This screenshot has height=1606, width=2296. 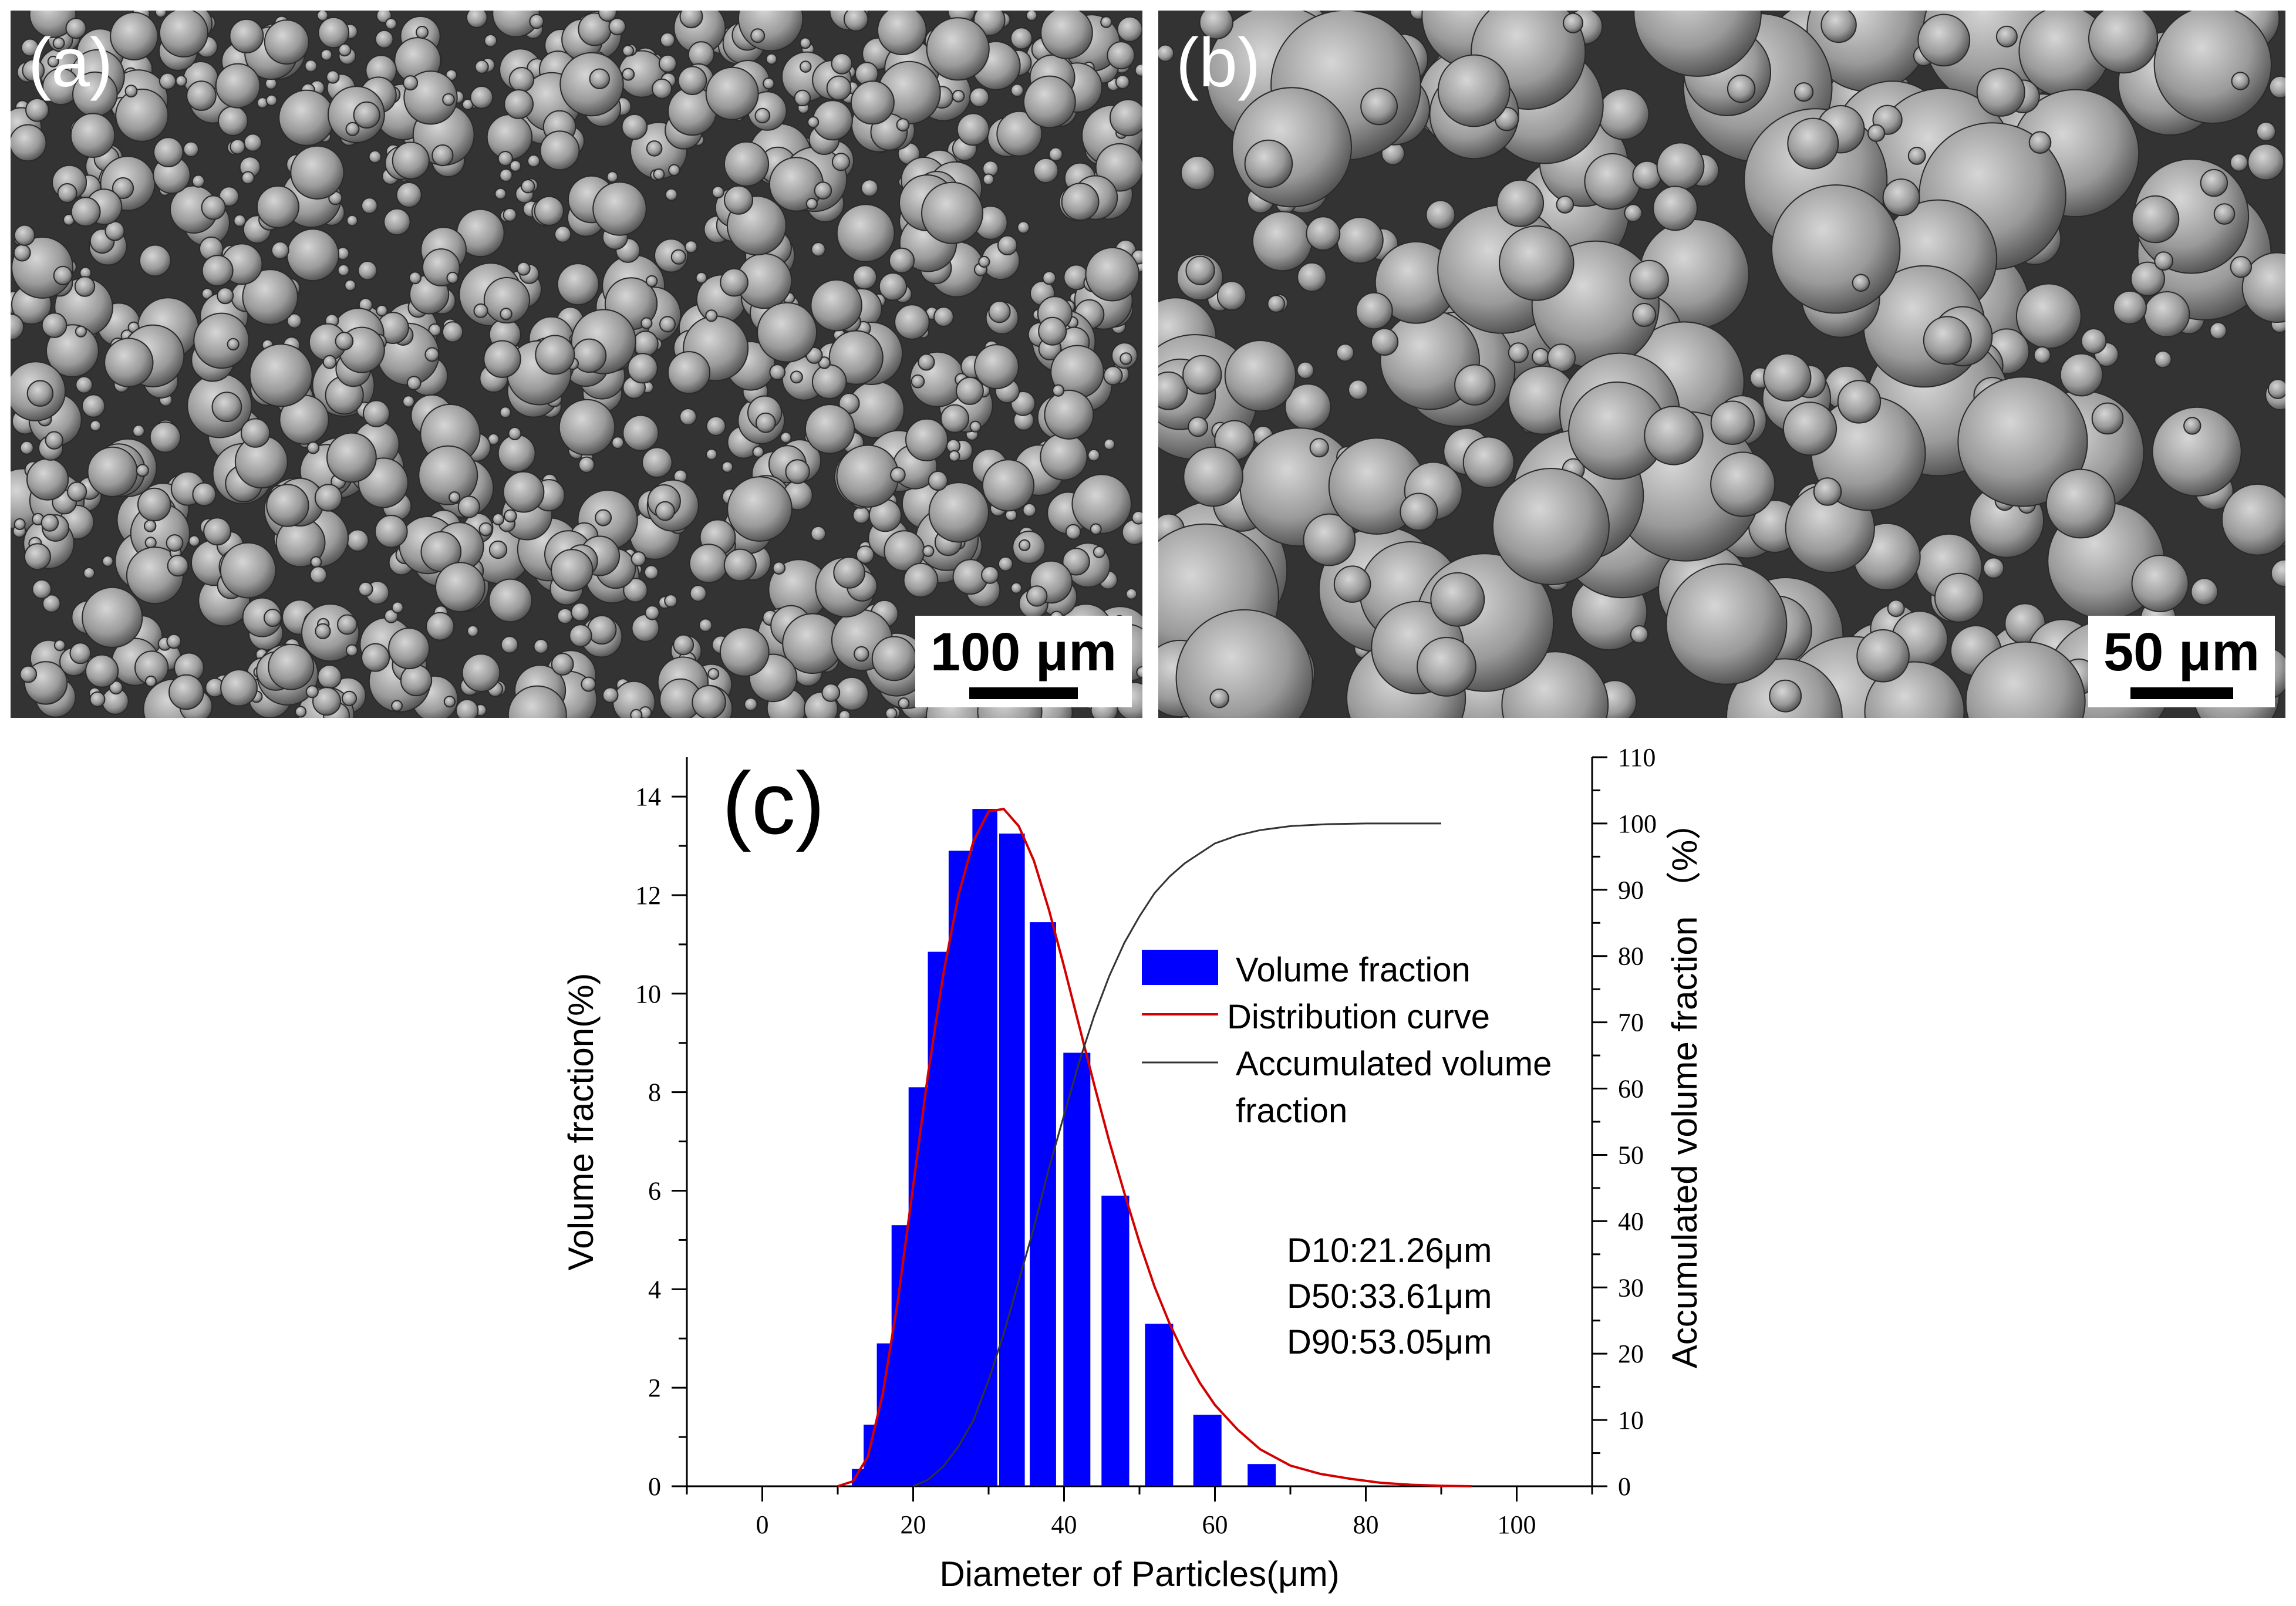 What do you see at coordinates (1631, 1287) in the screenshot?
I see `y2-tick-label: 30` at bounding box center [1631, 1287].